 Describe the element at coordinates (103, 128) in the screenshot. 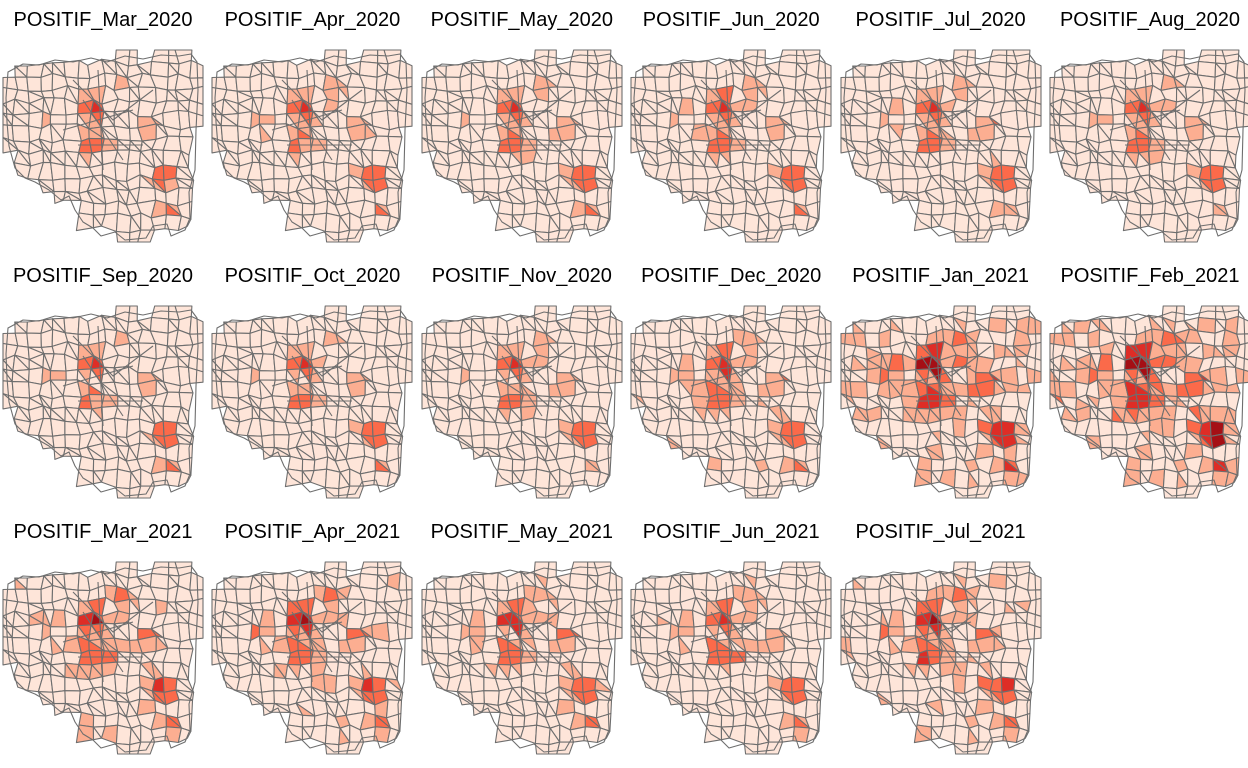

I see `map-panel: POSITIF_Mar_2020` at that location.